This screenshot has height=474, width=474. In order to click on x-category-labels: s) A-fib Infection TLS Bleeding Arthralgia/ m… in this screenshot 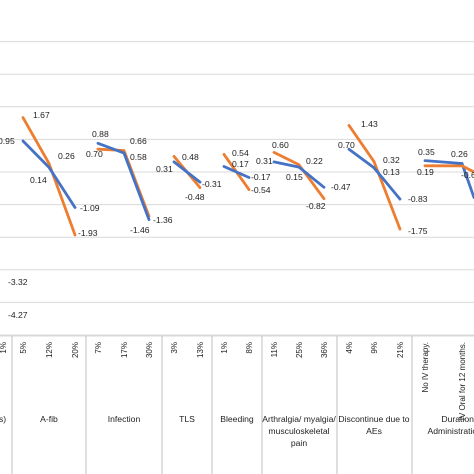, I will do `click(237, 431)`.